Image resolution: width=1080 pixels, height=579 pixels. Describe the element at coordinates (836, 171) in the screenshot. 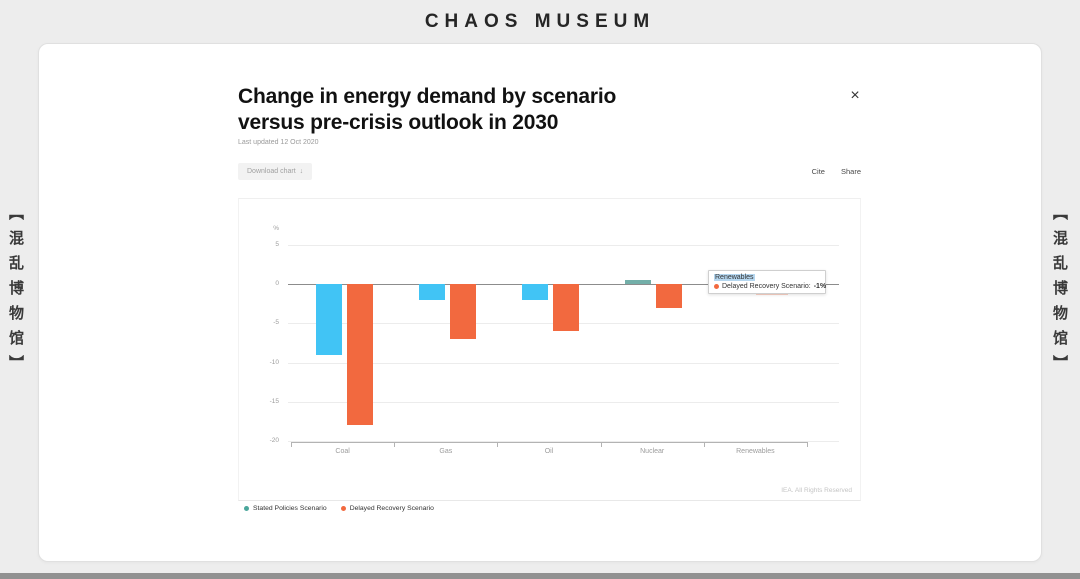

I see `cite-share-links: Cite Share` at that location.